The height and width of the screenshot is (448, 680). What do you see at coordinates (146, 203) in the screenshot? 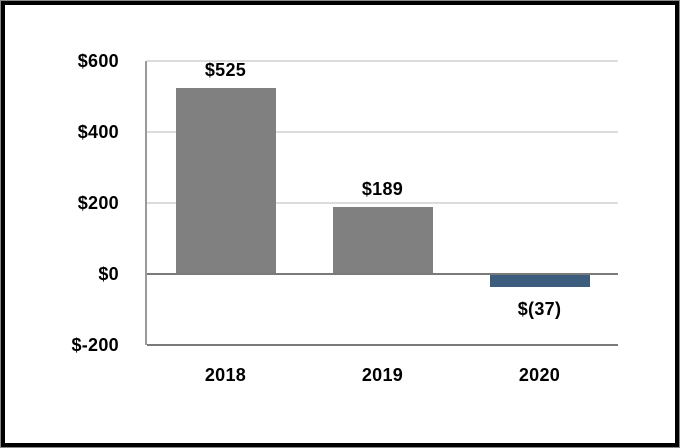
I see `y-axis-line` at bounding box center [146, 203].